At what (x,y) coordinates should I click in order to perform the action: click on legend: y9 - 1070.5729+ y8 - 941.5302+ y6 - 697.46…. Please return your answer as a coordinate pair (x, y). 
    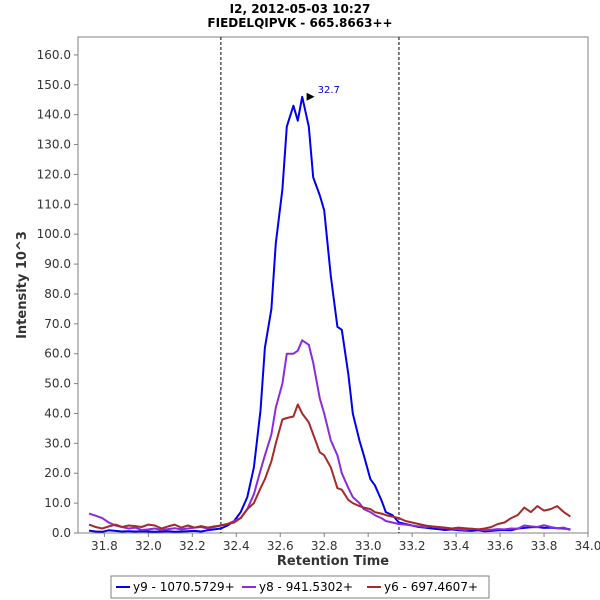
    Looking at the image, I should click on (297, 587).